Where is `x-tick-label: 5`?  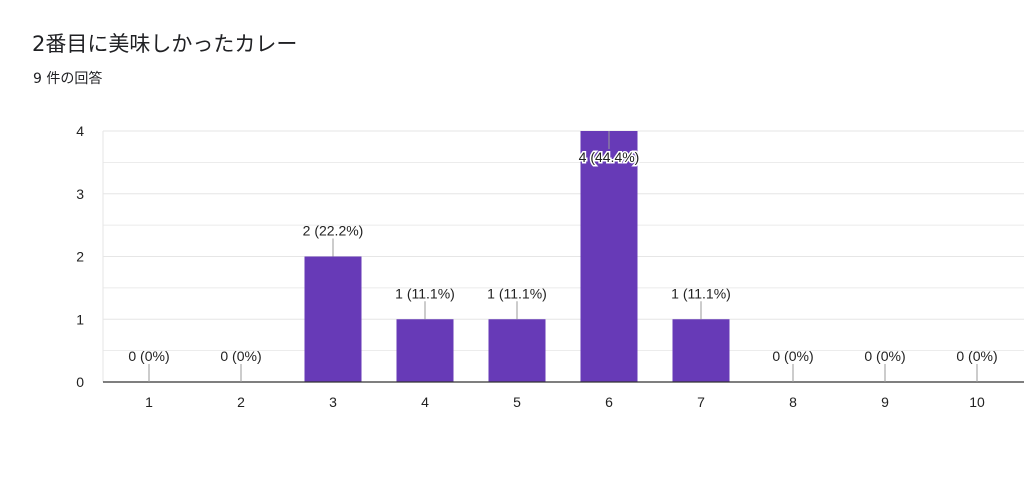 x-tick-label: 5 is located at coordinates (517, 402).